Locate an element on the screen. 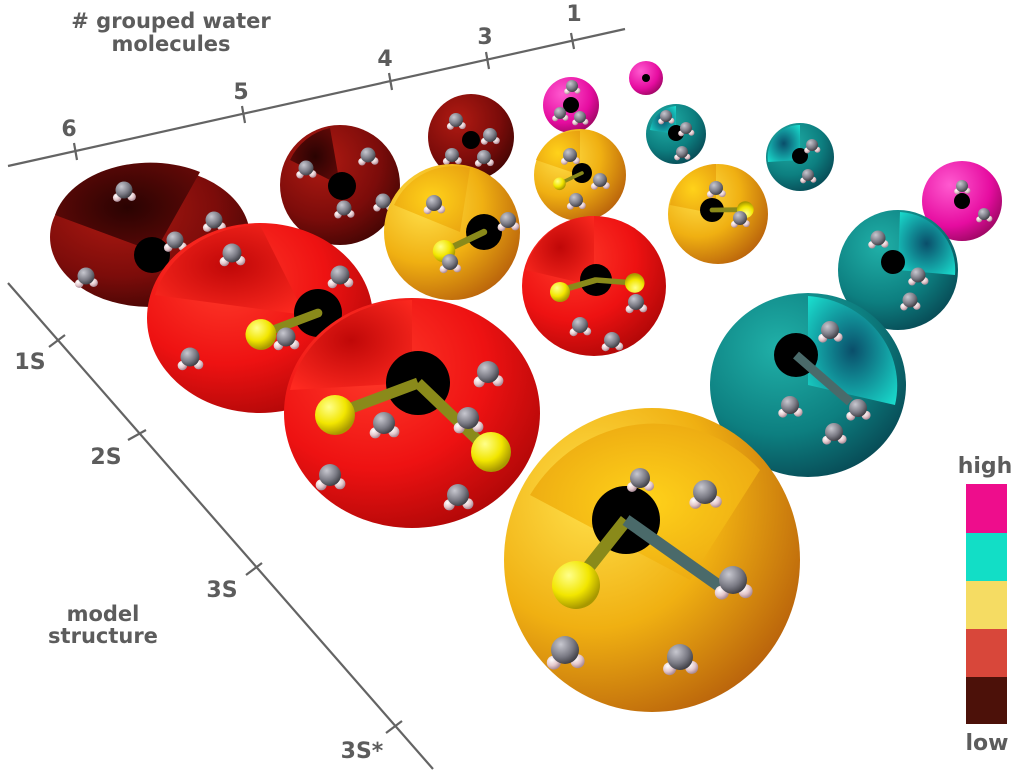 This screenshot has height=771, width=1014. left-axis-title-line1: model is located at coordinates (103, 614).